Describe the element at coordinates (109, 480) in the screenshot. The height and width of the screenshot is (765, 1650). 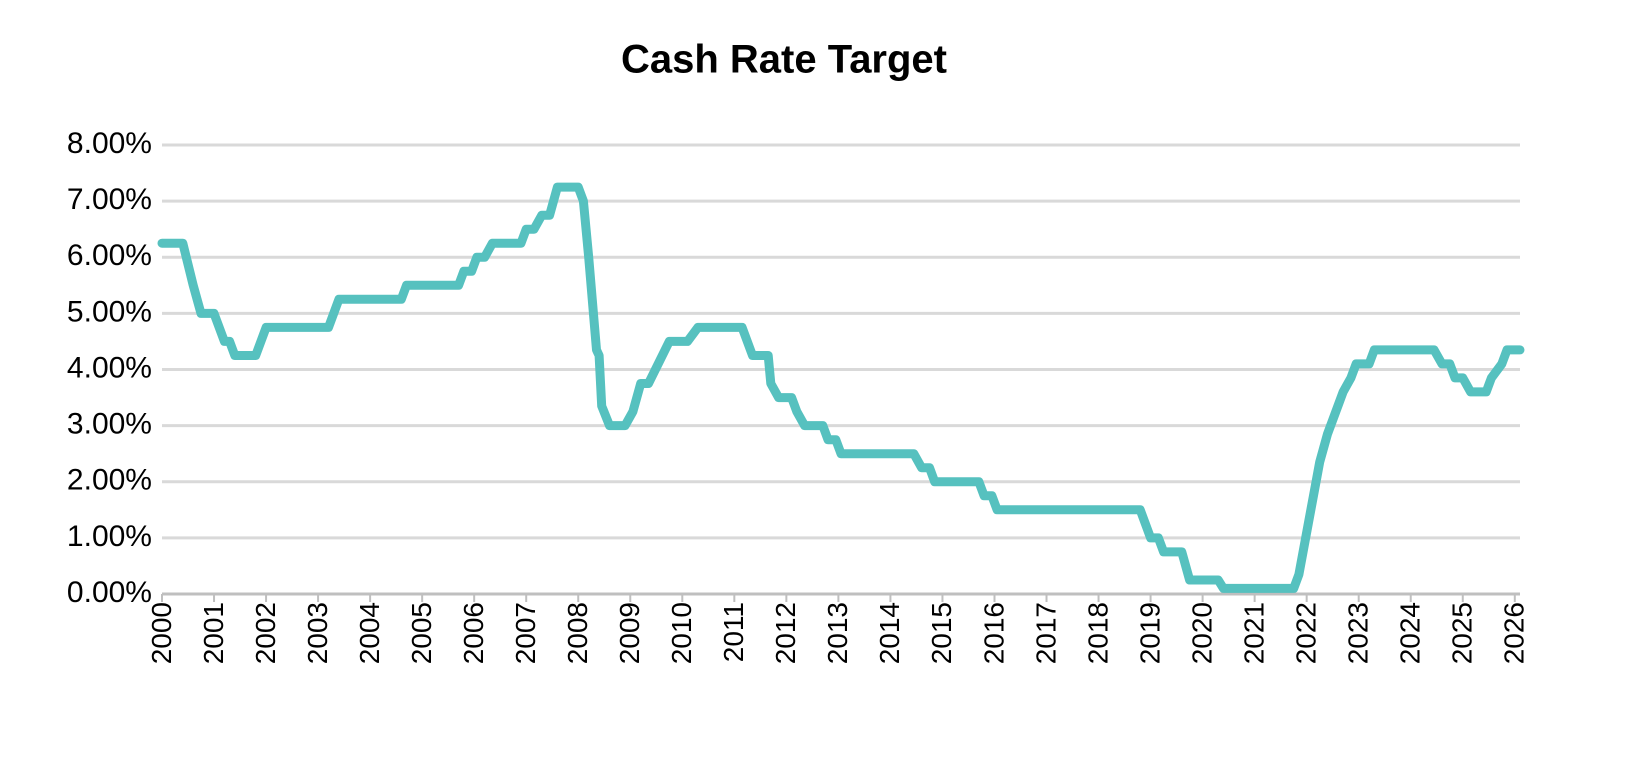
I see `y-tick-label: 2.00%` at that location.